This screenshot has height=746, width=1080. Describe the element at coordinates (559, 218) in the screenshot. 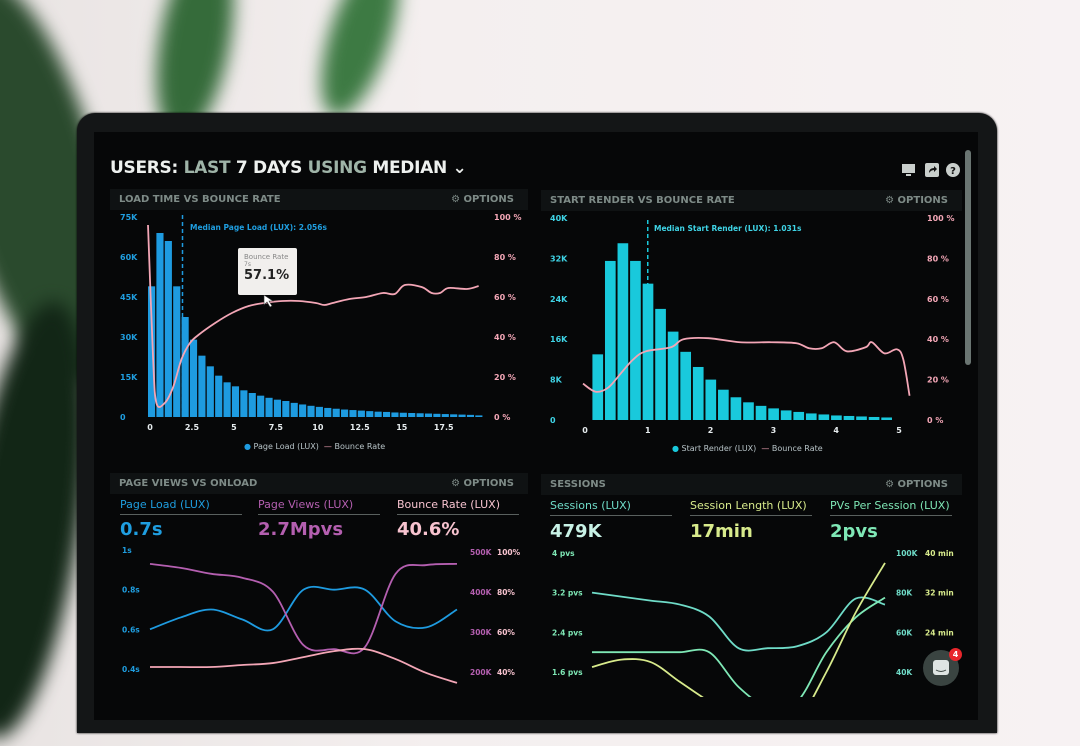

I see `y-tick-label: 40K` at that location.